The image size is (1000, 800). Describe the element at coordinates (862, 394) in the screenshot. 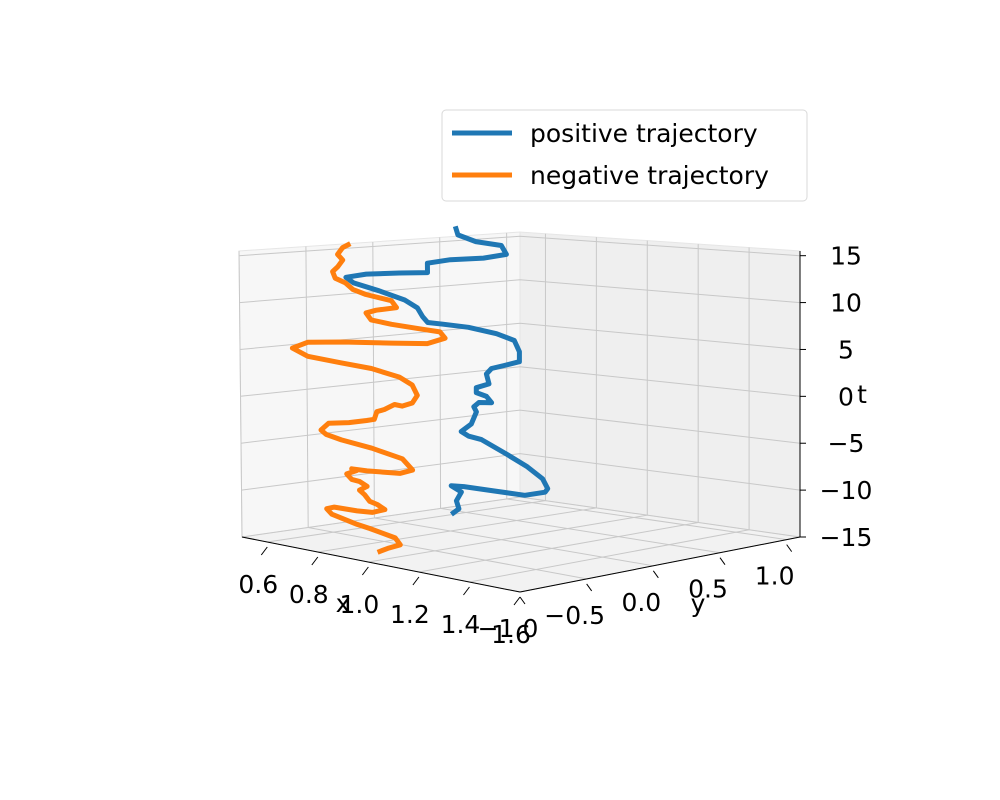

I see `z-axis-label: t` at that location.